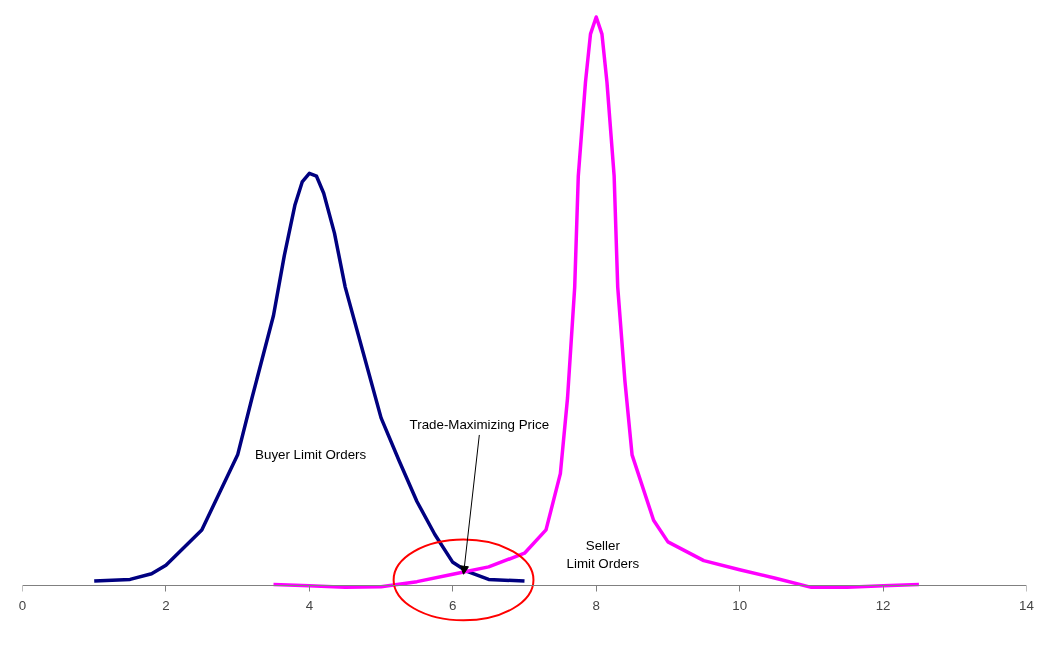  I want to click on x-tick-label: 2, so click(166, 605).